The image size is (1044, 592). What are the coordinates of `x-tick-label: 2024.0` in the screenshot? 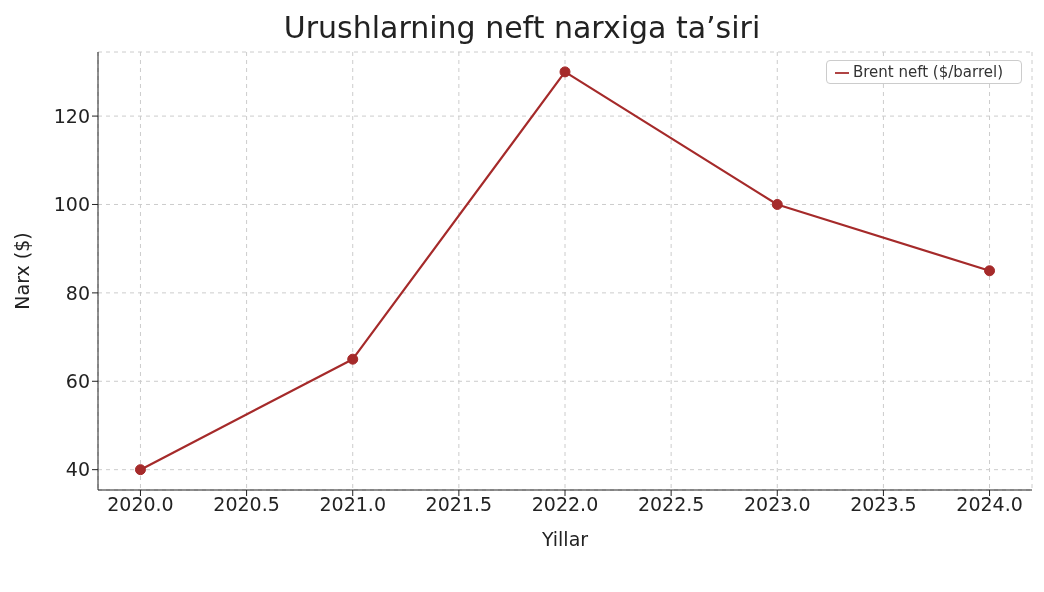 It's located at (989, 504).